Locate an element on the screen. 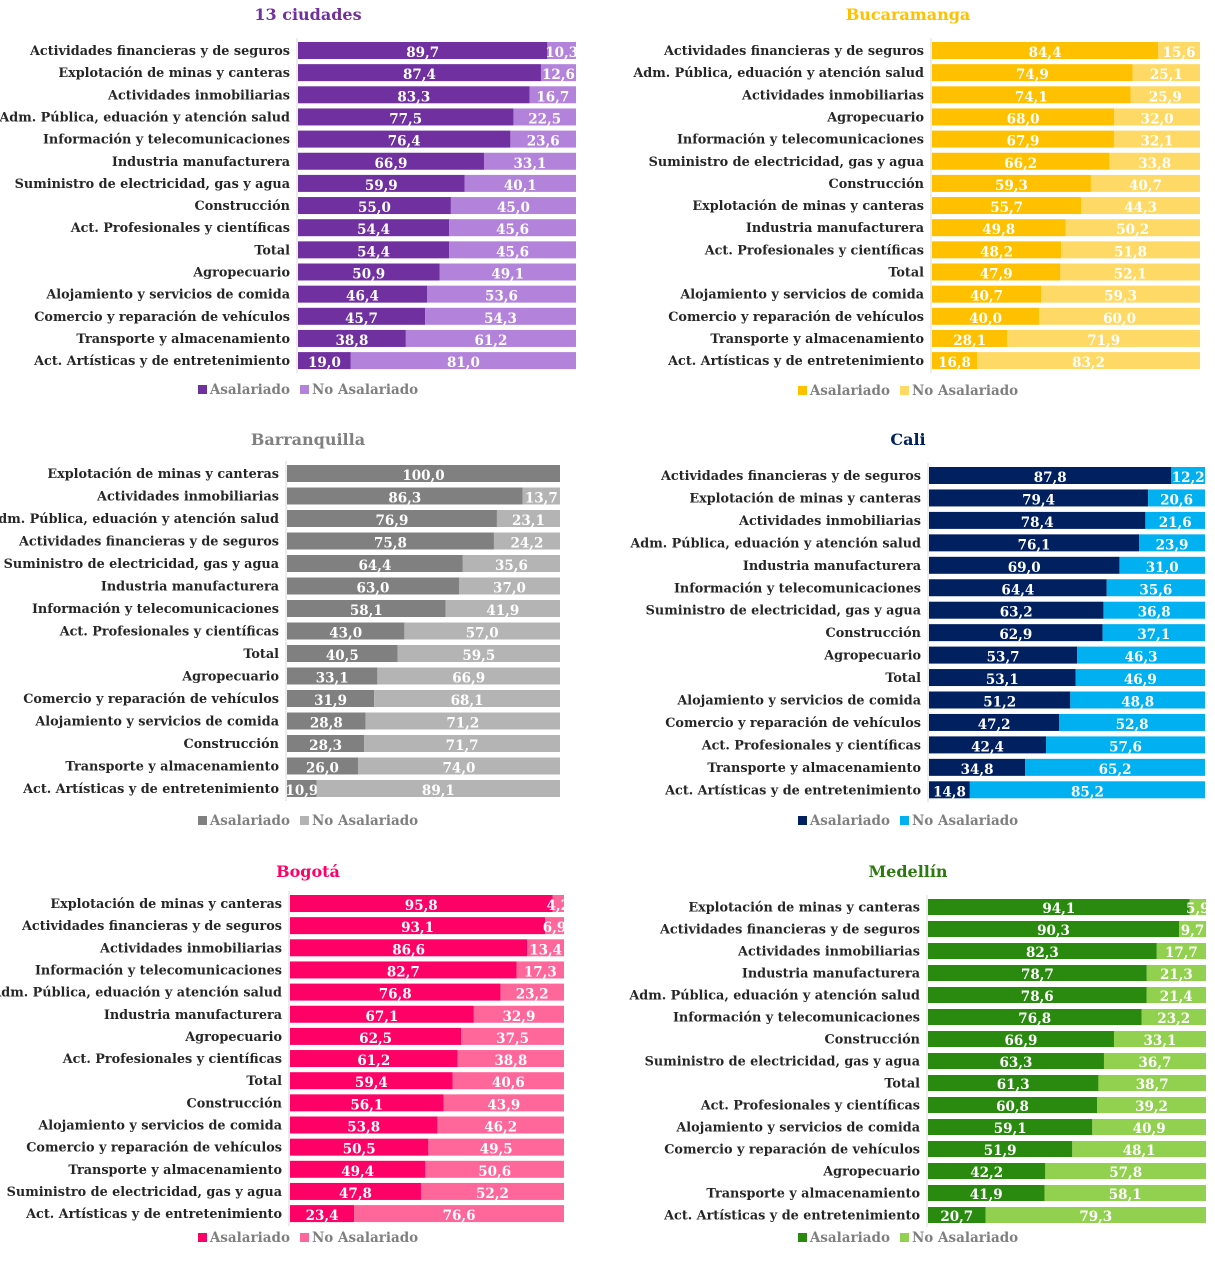 The image size is (1215, 1282). data-label: 35,6 is located at coordinates (1155, 590).